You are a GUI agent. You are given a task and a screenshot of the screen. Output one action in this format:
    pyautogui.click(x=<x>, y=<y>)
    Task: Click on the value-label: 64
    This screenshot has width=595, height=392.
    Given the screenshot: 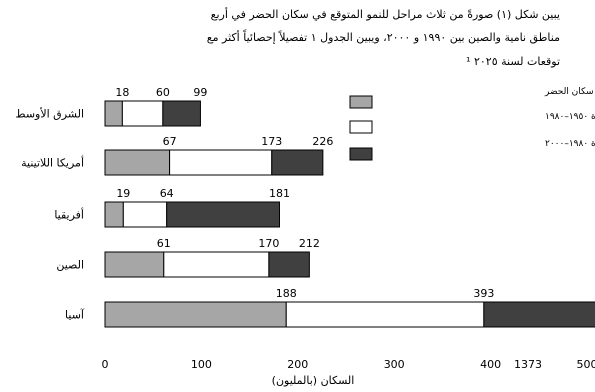 What is the action you would take?
    pyautogui.click(x=167, y=193)
    